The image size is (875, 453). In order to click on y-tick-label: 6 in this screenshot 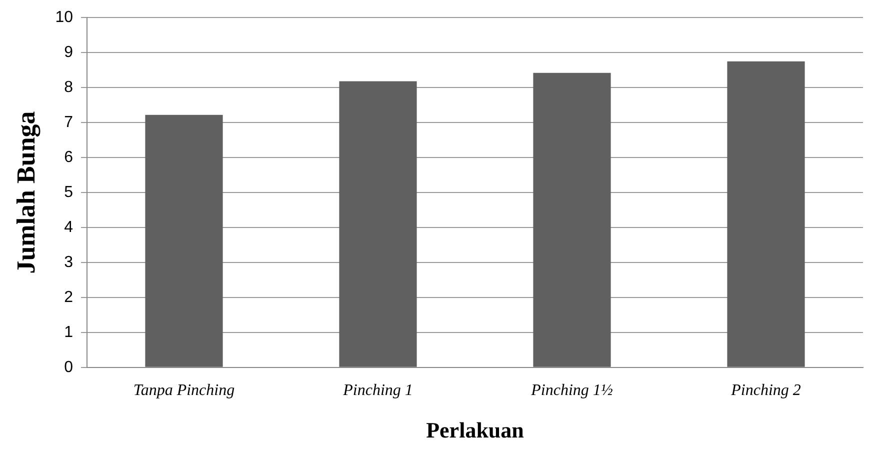, I will do `click(69, 157)`.